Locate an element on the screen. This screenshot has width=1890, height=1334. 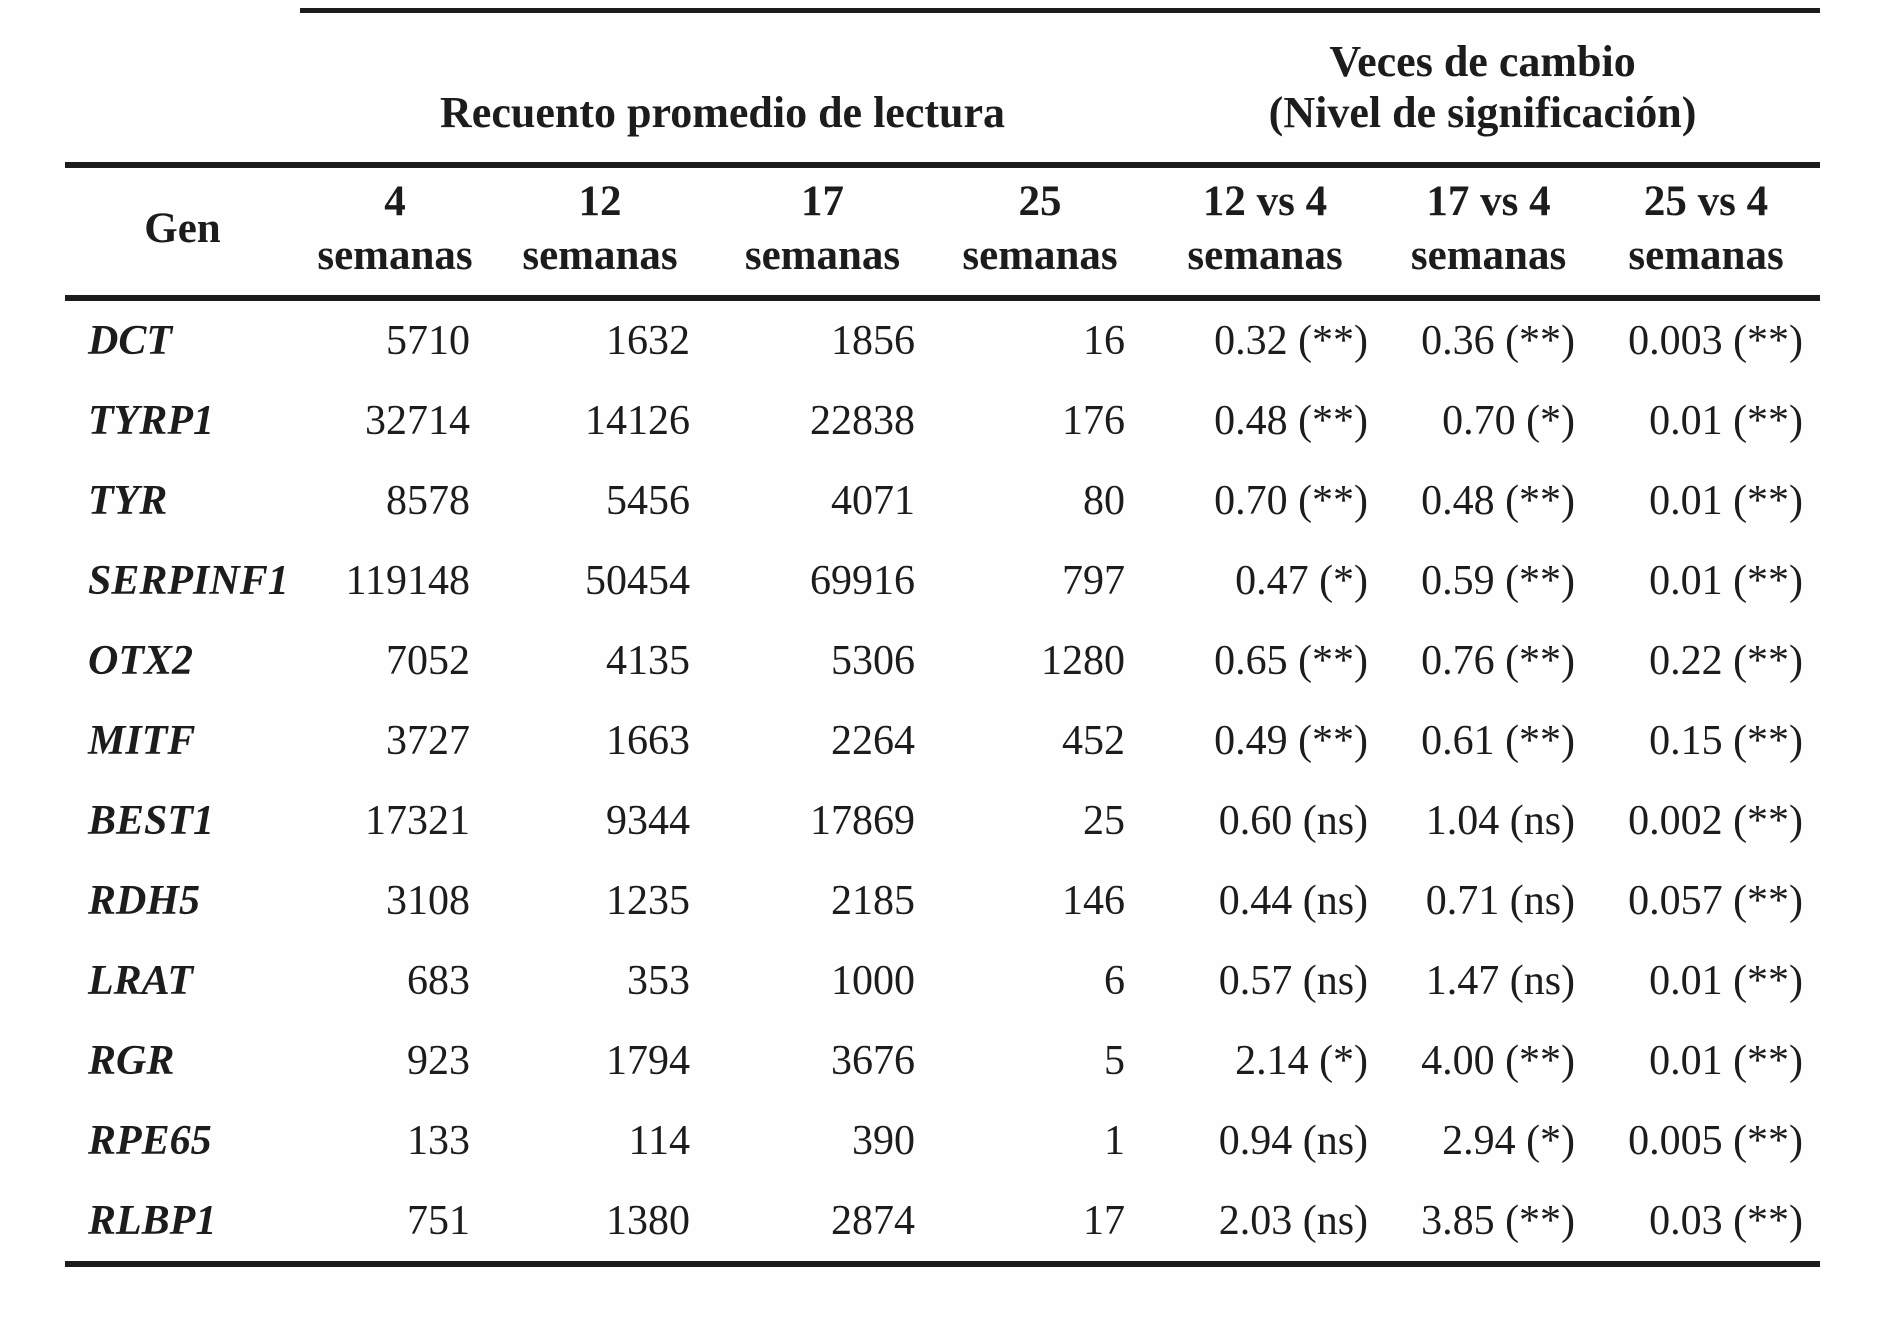
gene-name: MITF is located at coordinates (142, 741).